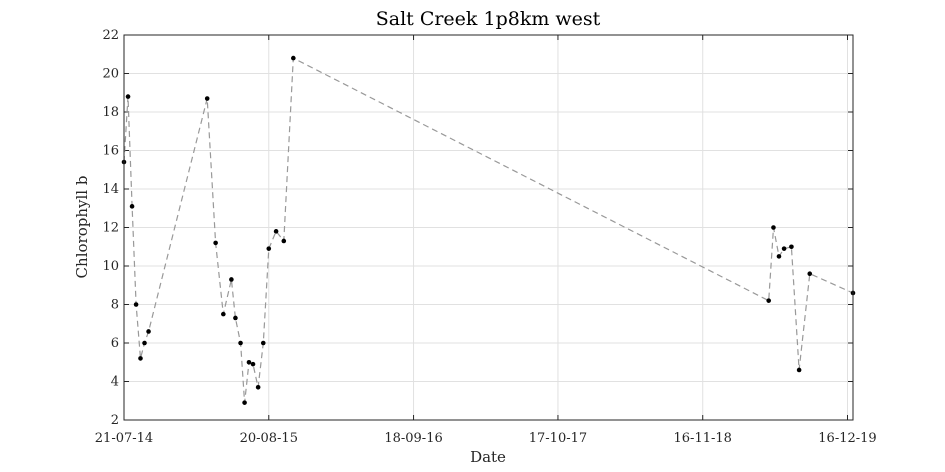  What do you see at coordinates (110, 151) in the screenshot?
I see `y-tick-label: 16` at bounding box center [110, 151].